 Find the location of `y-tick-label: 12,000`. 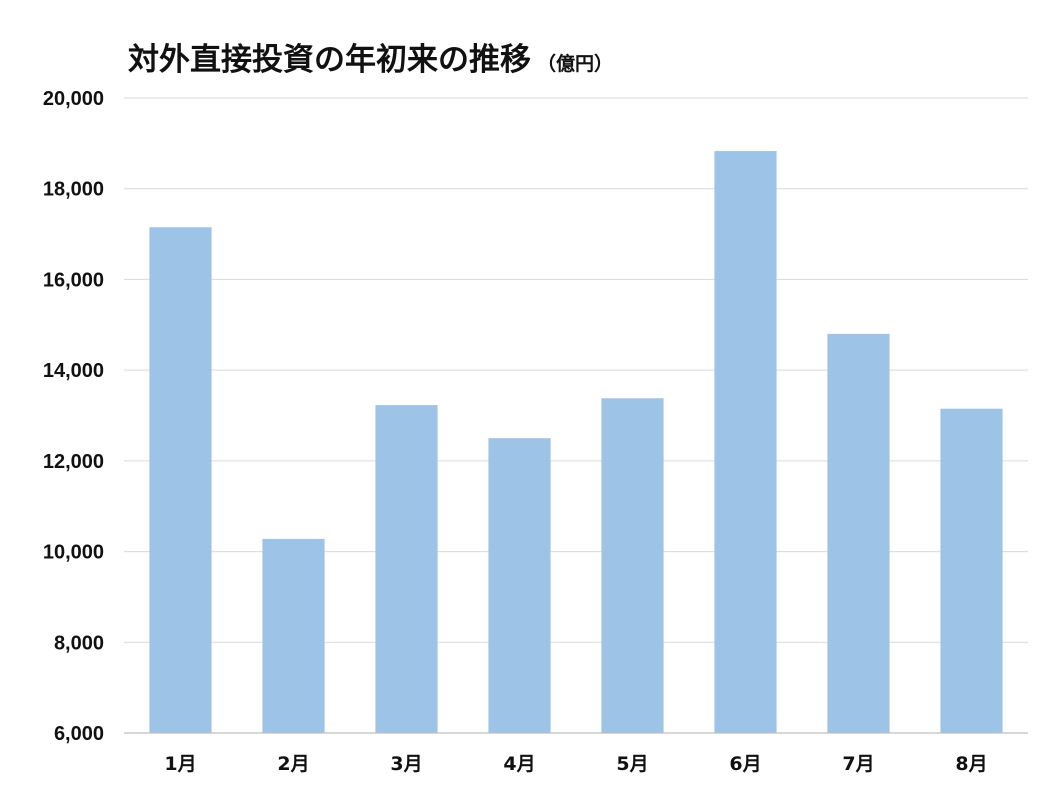

y-tick-label: 12,000 is located at coordinates (73, 462).